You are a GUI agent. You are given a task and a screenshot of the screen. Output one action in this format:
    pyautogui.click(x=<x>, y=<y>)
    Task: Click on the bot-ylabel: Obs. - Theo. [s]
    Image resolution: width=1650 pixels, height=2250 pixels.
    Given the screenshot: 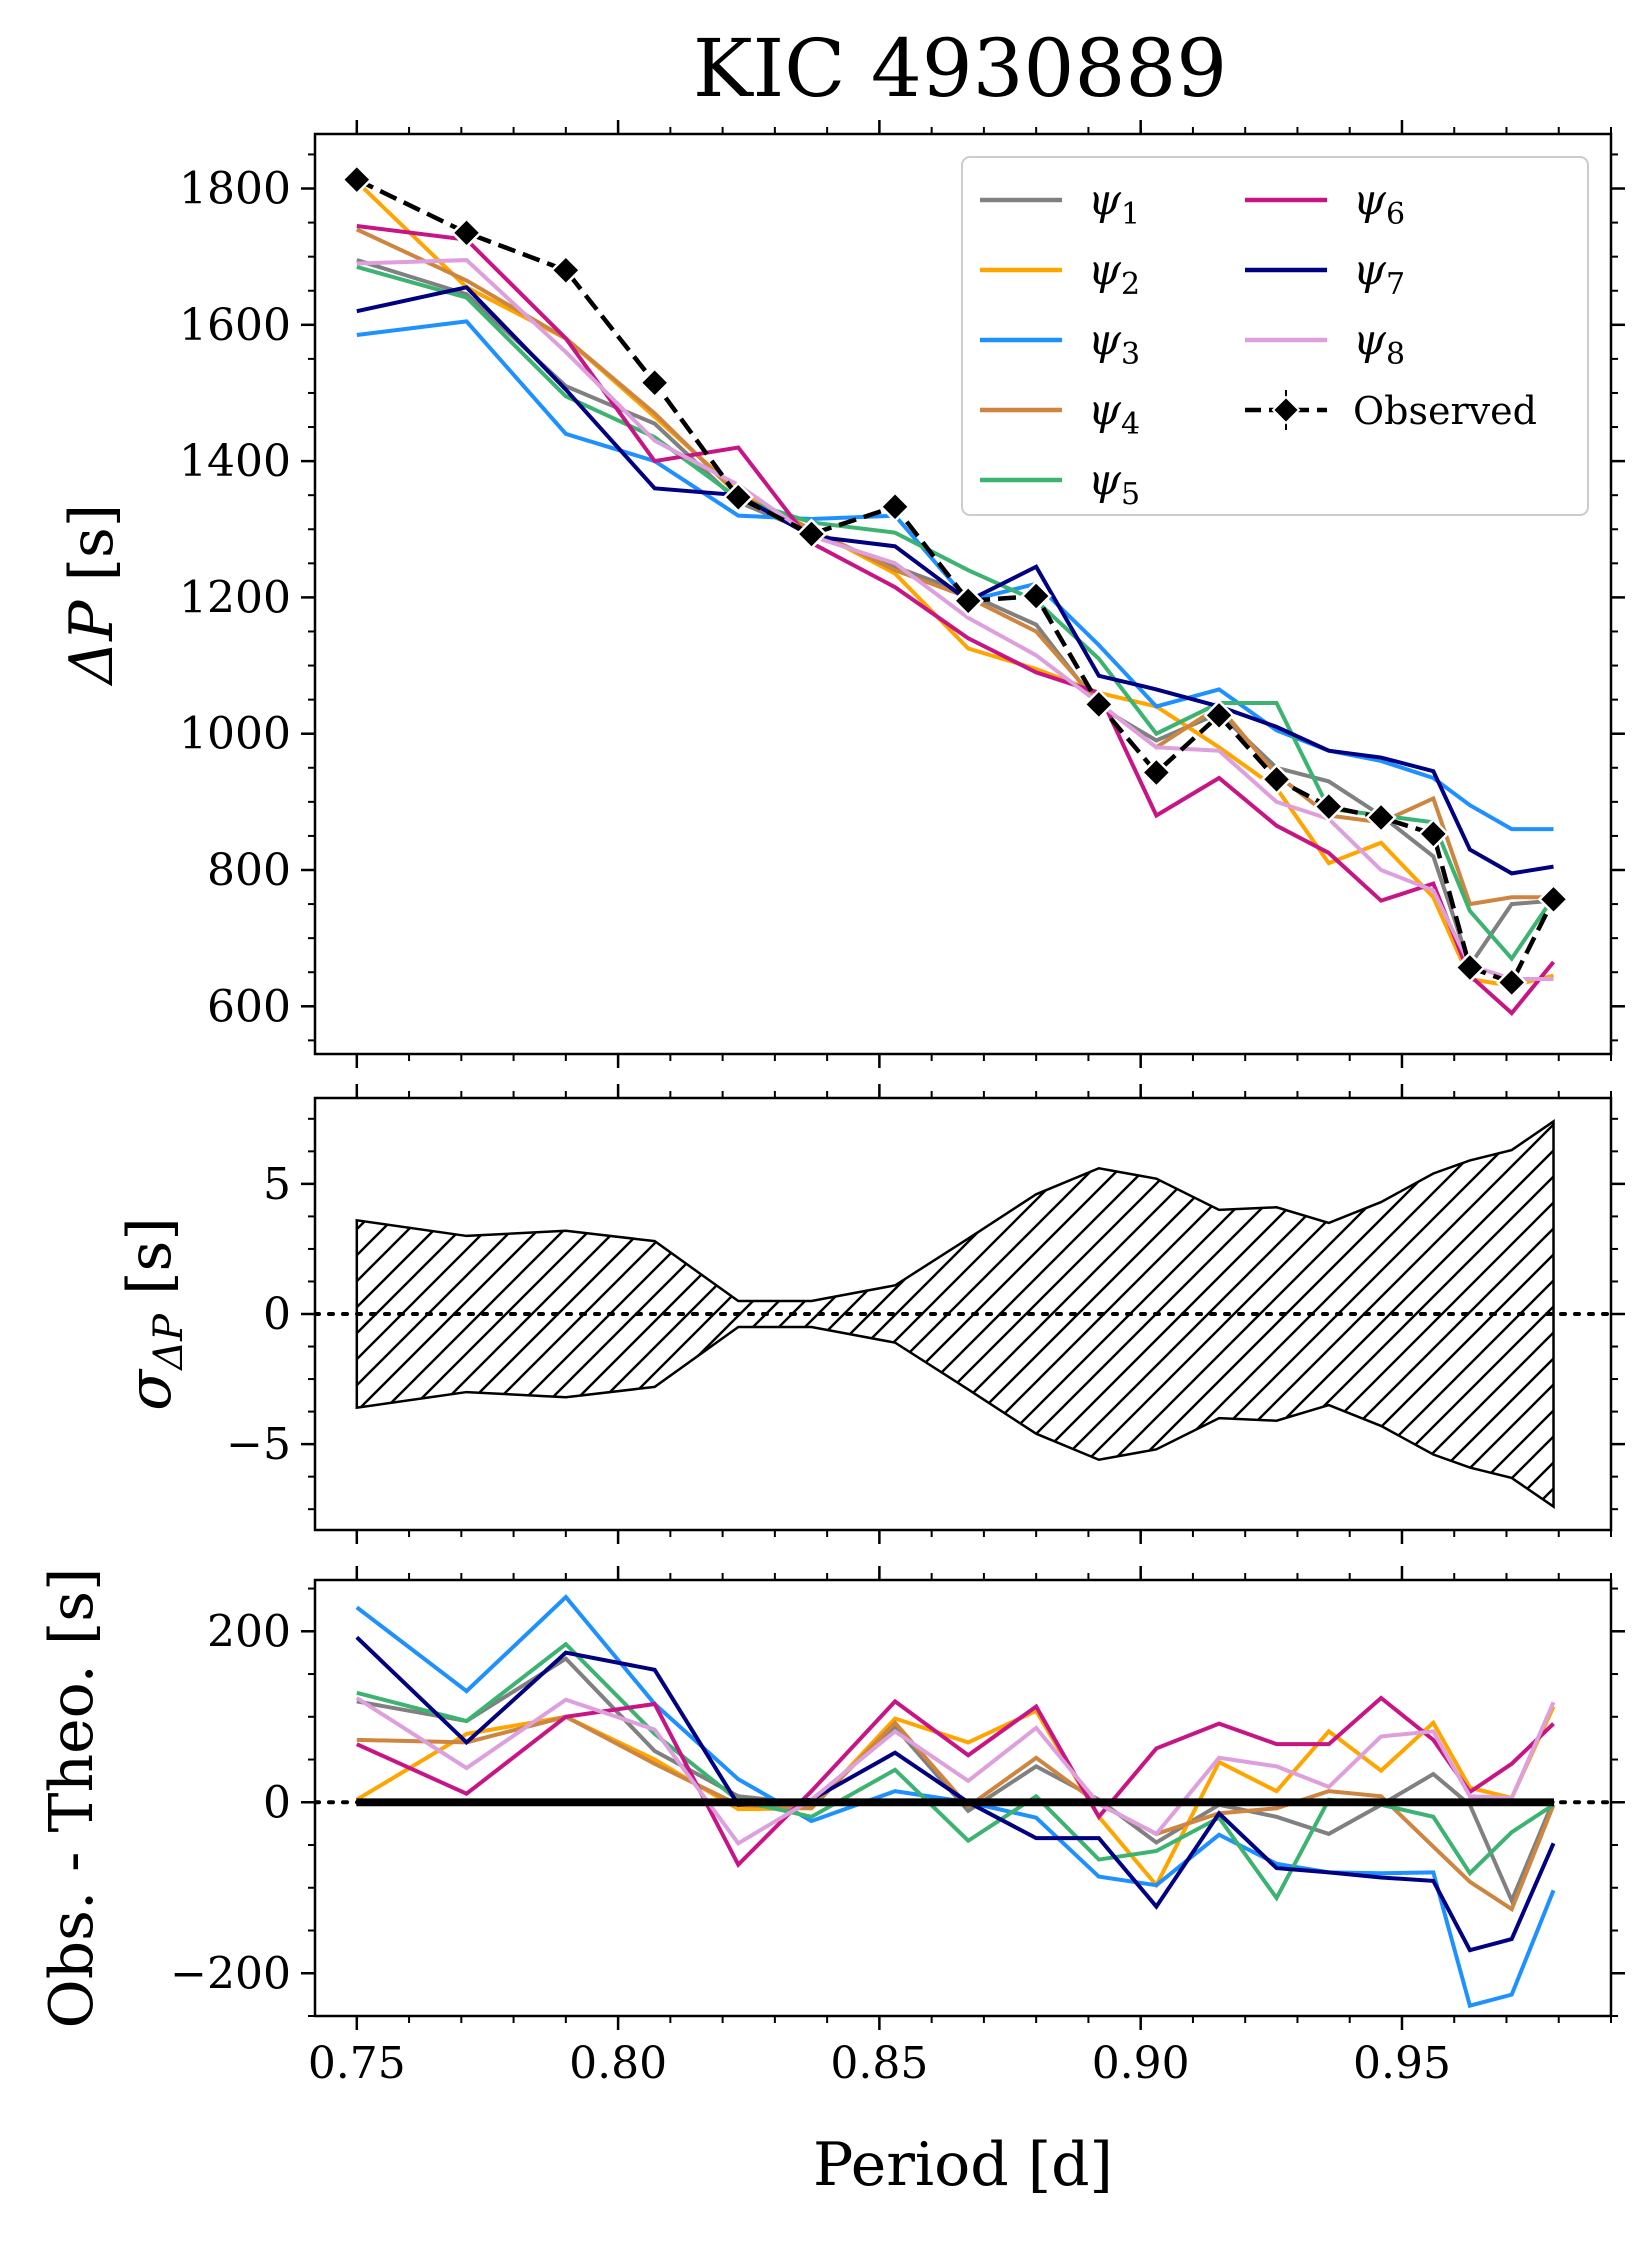 What is the action you would take?
    pyautogui.click(x=72, y=1798)
    